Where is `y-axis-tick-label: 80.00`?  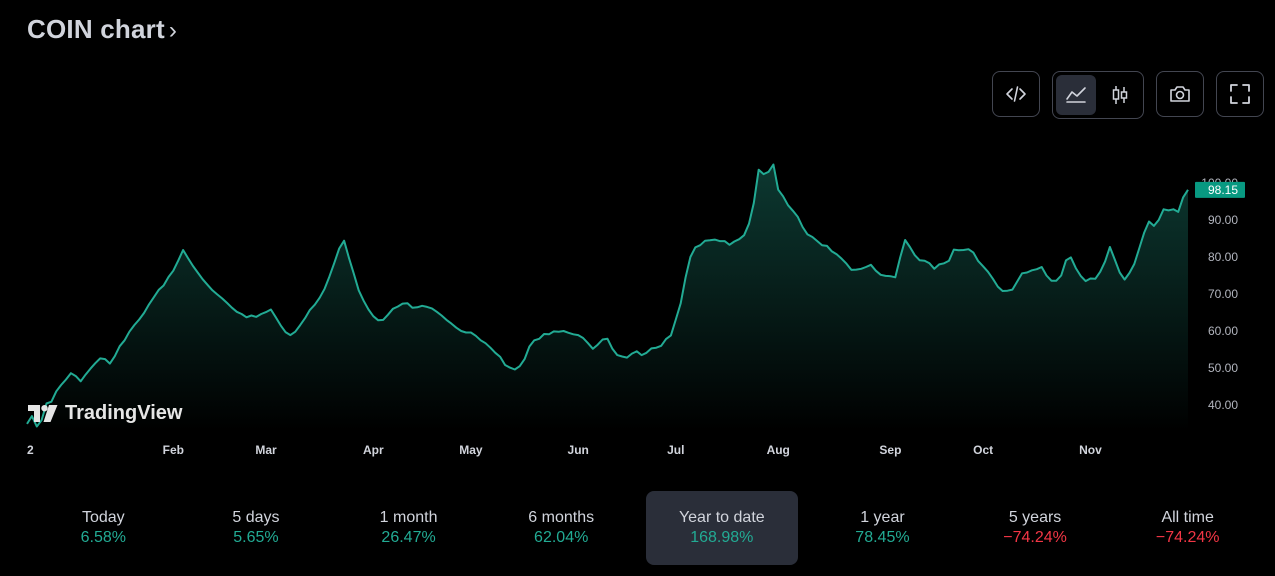 y-axis-tick-label: 80.00 is located at coordinates (1223, 257).